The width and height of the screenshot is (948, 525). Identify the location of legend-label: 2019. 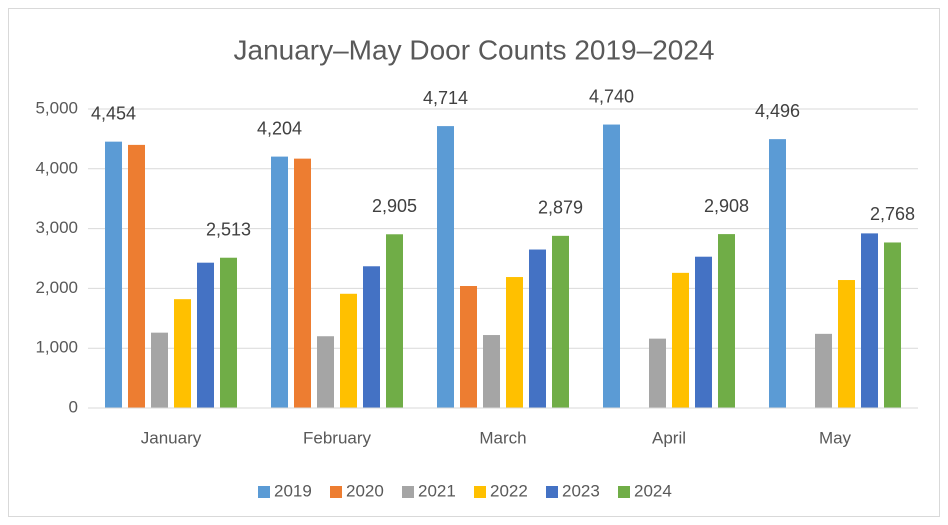
(293, 490).